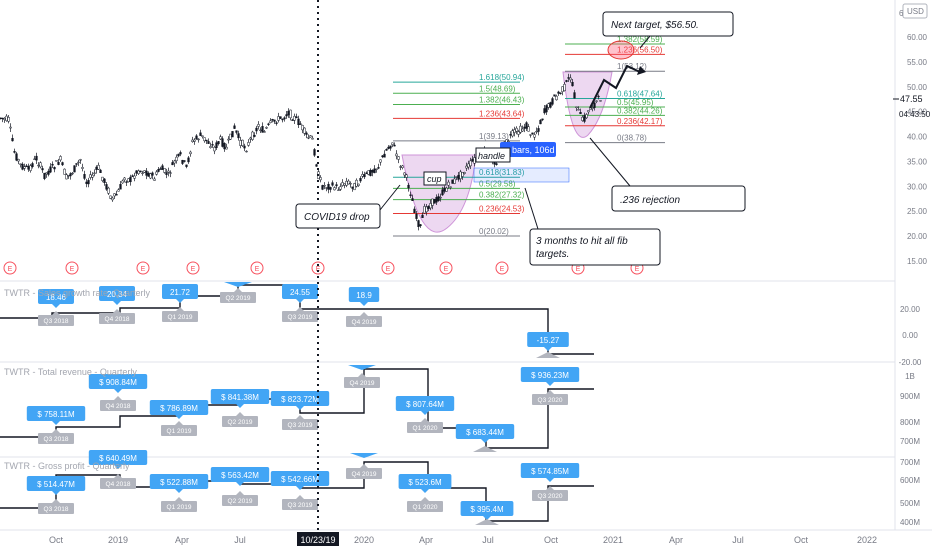 Image resolution: width=932 pixels, height=555 pixels. Describe the element at coordinates (300, 480) in the screenshot. I see `value-badge: $ 542.66M` at that location.